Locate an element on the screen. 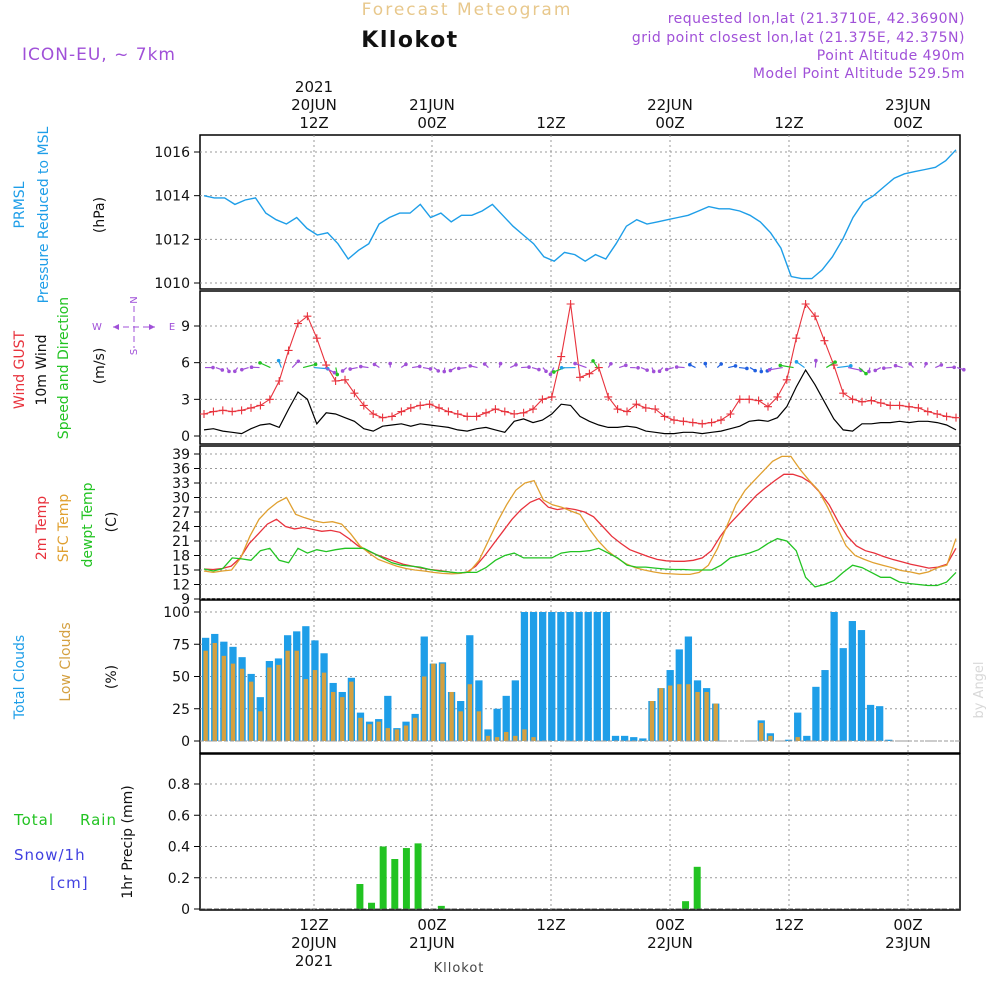 The image size is (1000, 1000). point-altitude: Point Altitude 490m is located at coordinates (891, 56).